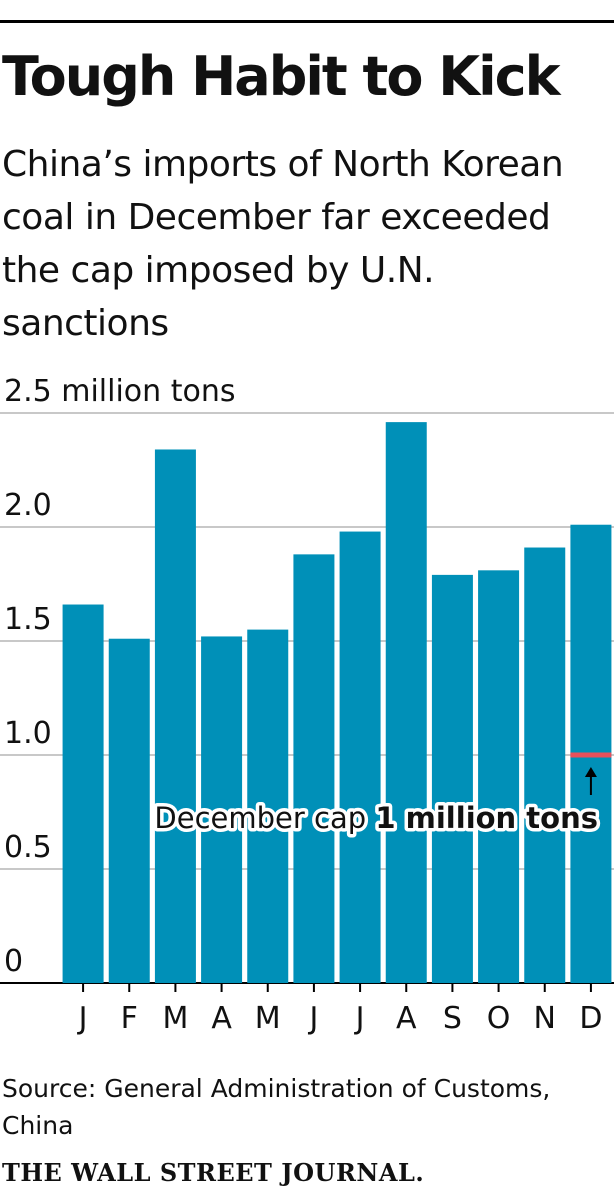 Image resolution: width=614 pixels, height=1200 pixels. What do you see at coordinates (28, 733) in the screenshot?
I see `y-tick-label: 1.0` at bounding box center [28, 733].